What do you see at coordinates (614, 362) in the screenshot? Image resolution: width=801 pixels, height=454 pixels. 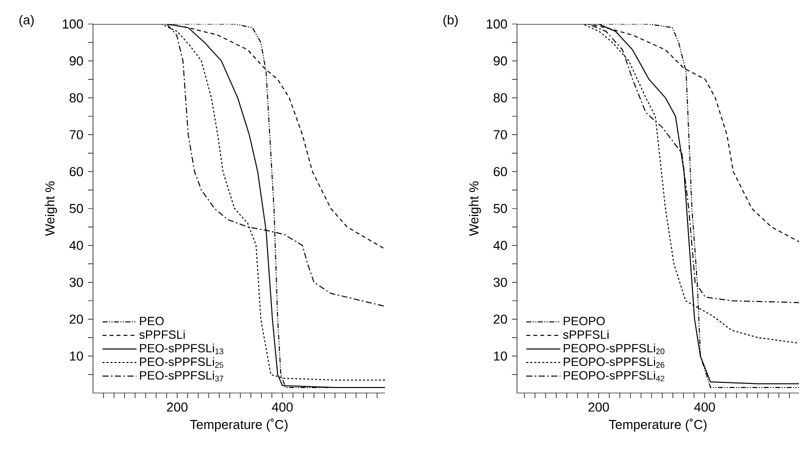 I see `legend-label: PEOPO-sPPFSLi$_{26}$` at bounding box center [614, 362].